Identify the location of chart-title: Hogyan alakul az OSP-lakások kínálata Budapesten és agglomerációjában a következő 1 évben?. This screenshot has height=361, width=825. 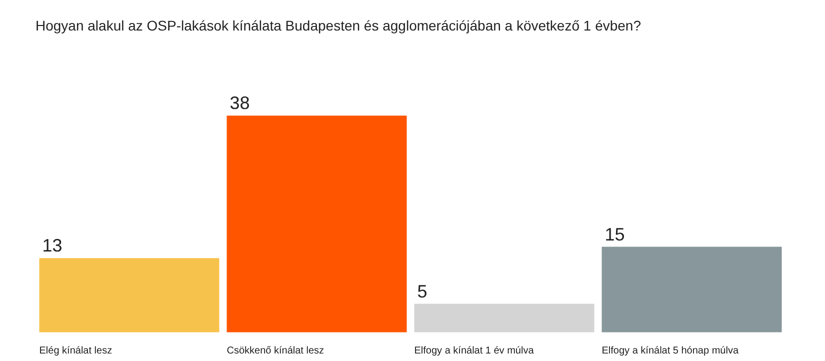
(339, 26).